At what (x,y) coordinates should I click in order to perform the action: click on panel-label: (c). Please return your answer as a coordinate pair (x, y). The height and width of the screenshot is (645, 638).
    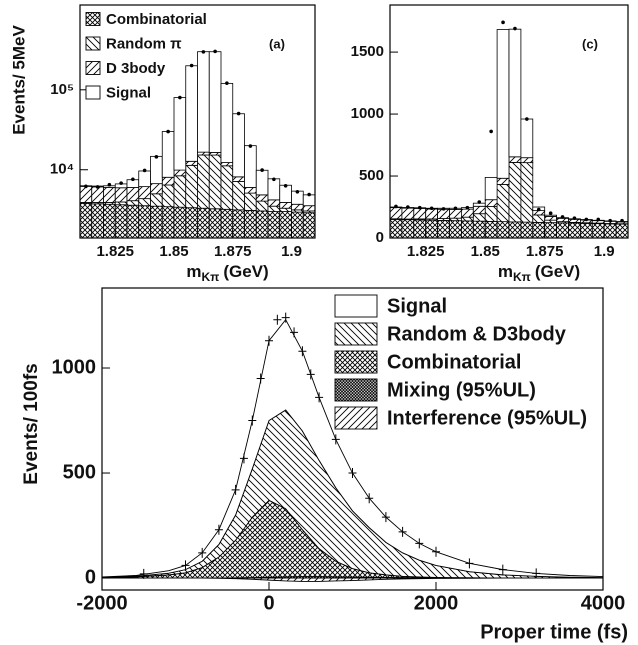
    Looking at the image, I should click on (590, 43).